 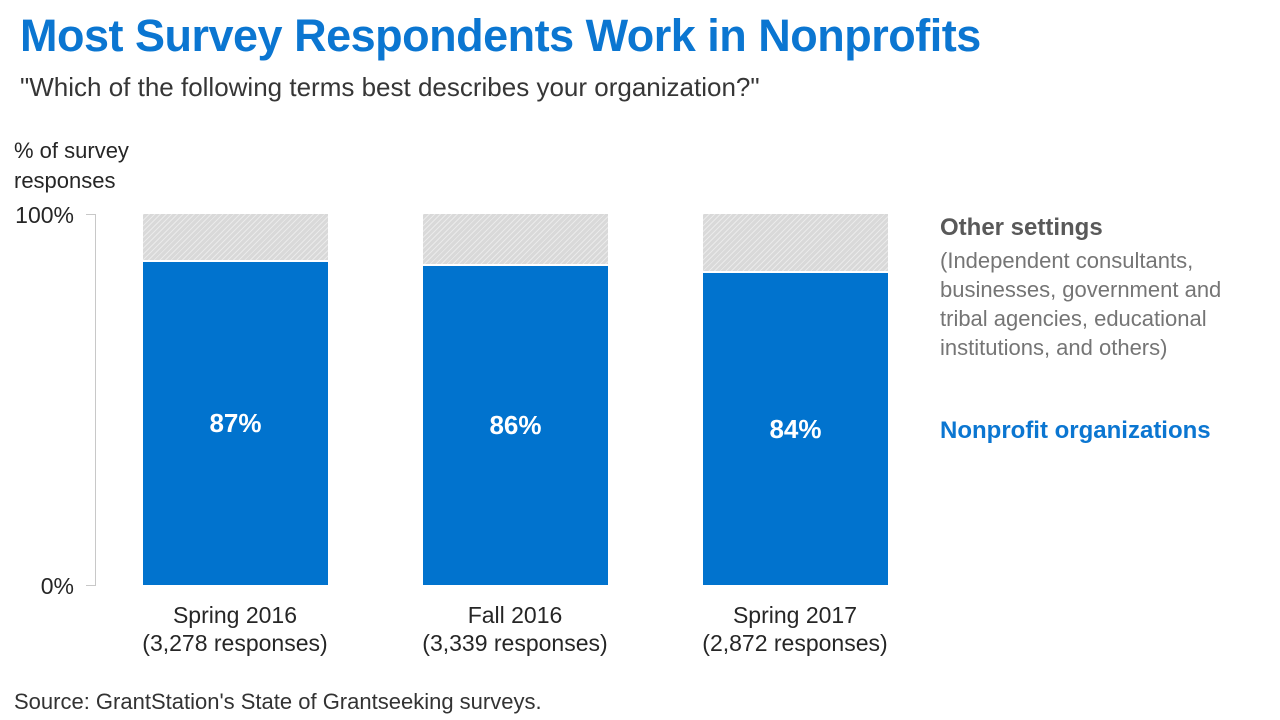 I want to click on category-sublabel: (3,339 responses), so click(x=515, y=643).